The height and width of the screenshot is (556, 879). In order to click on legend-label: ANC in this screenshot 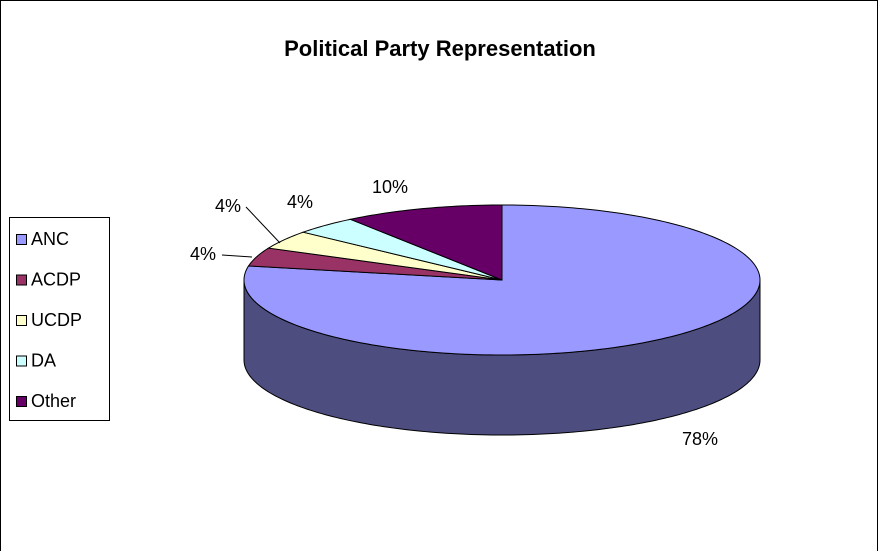, I will do `click(50, 239)`.